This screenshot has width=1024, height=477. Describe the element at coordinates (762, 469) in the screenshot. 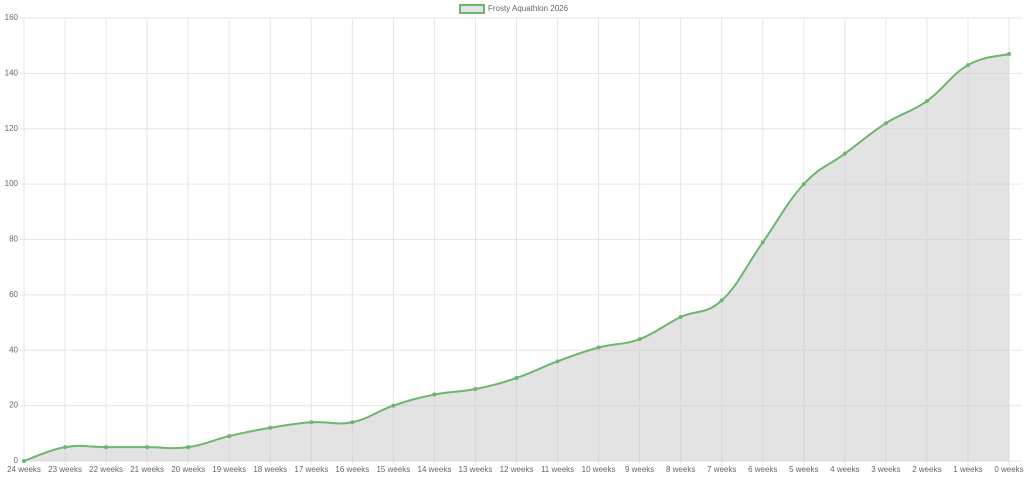

I see `x-tick-label: 6 weeks` at that location.